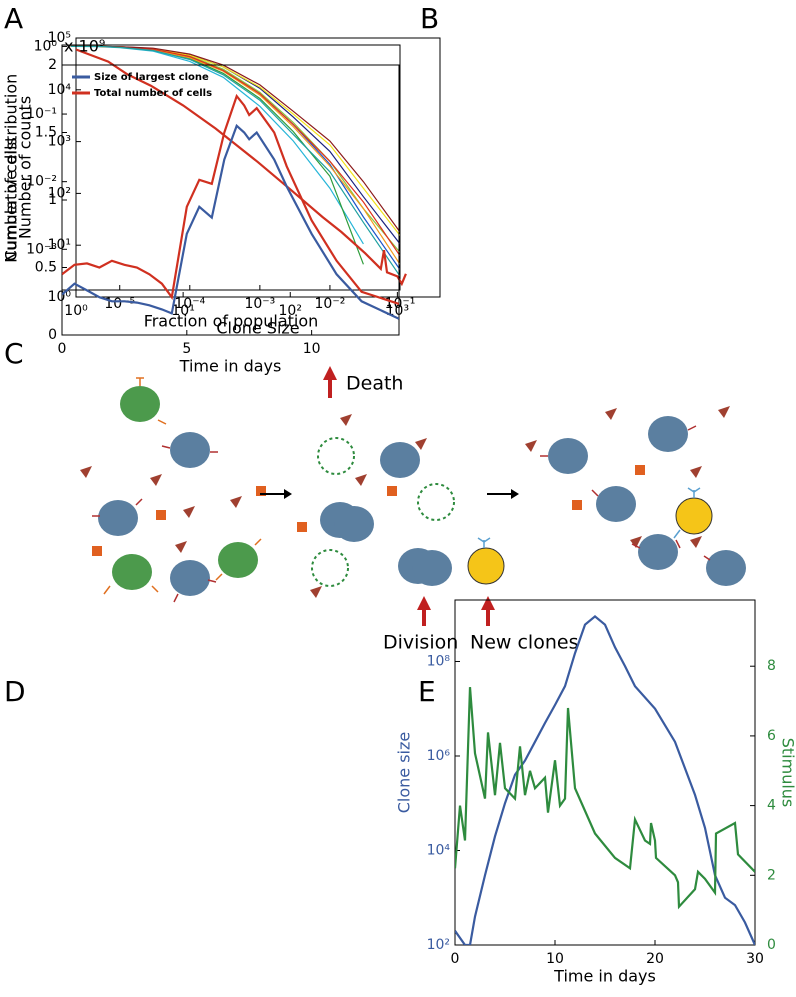  What do you see at coordinates (25, 167) in the screenshot?
I see `y-axis-label: Number of counts` at bounding box center [25, 167].